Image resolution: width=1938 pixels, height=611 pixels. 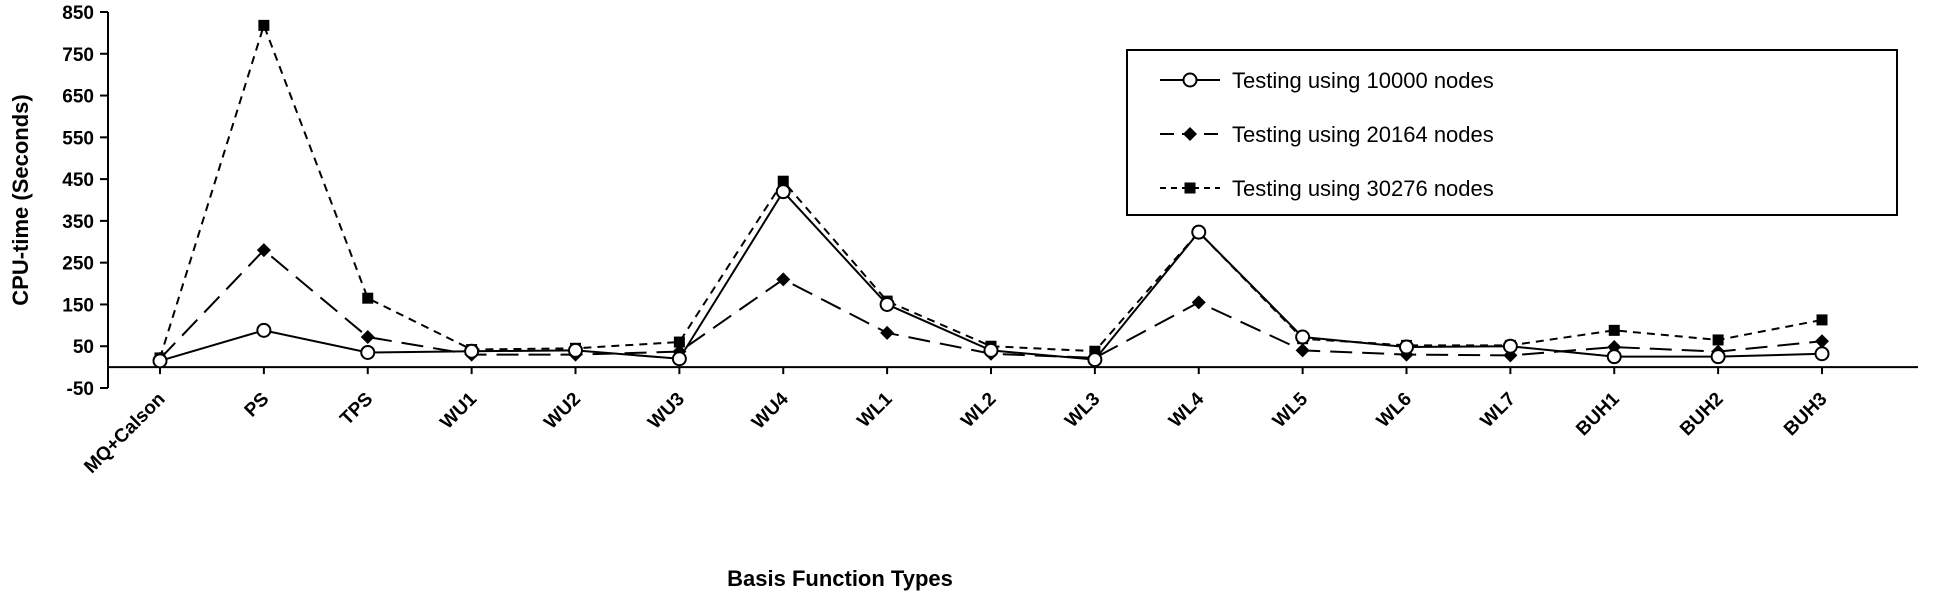 I want to click on legend-box, so click(x=1512, y=132).